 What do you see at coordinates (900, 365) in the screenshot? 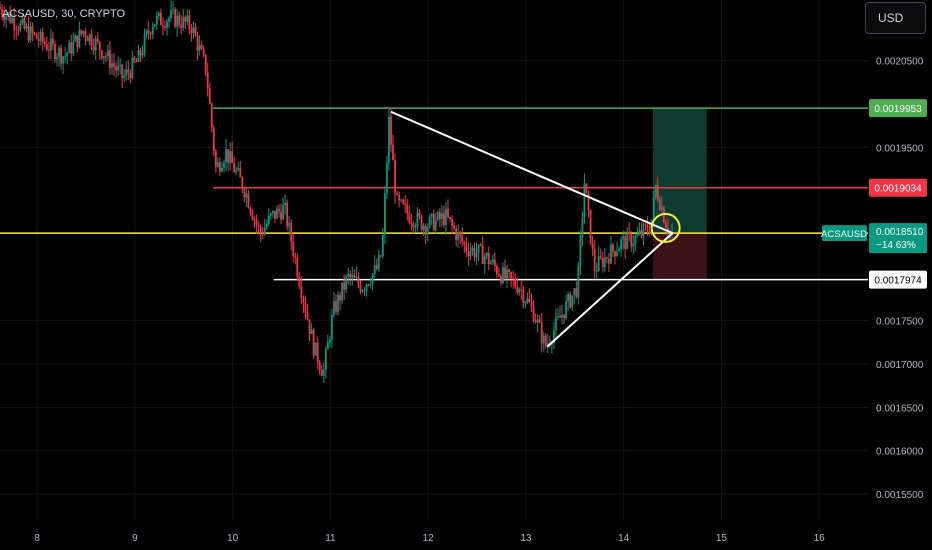
I see `price-tick-label: 0.0017000` at bounding box center [900, 365].